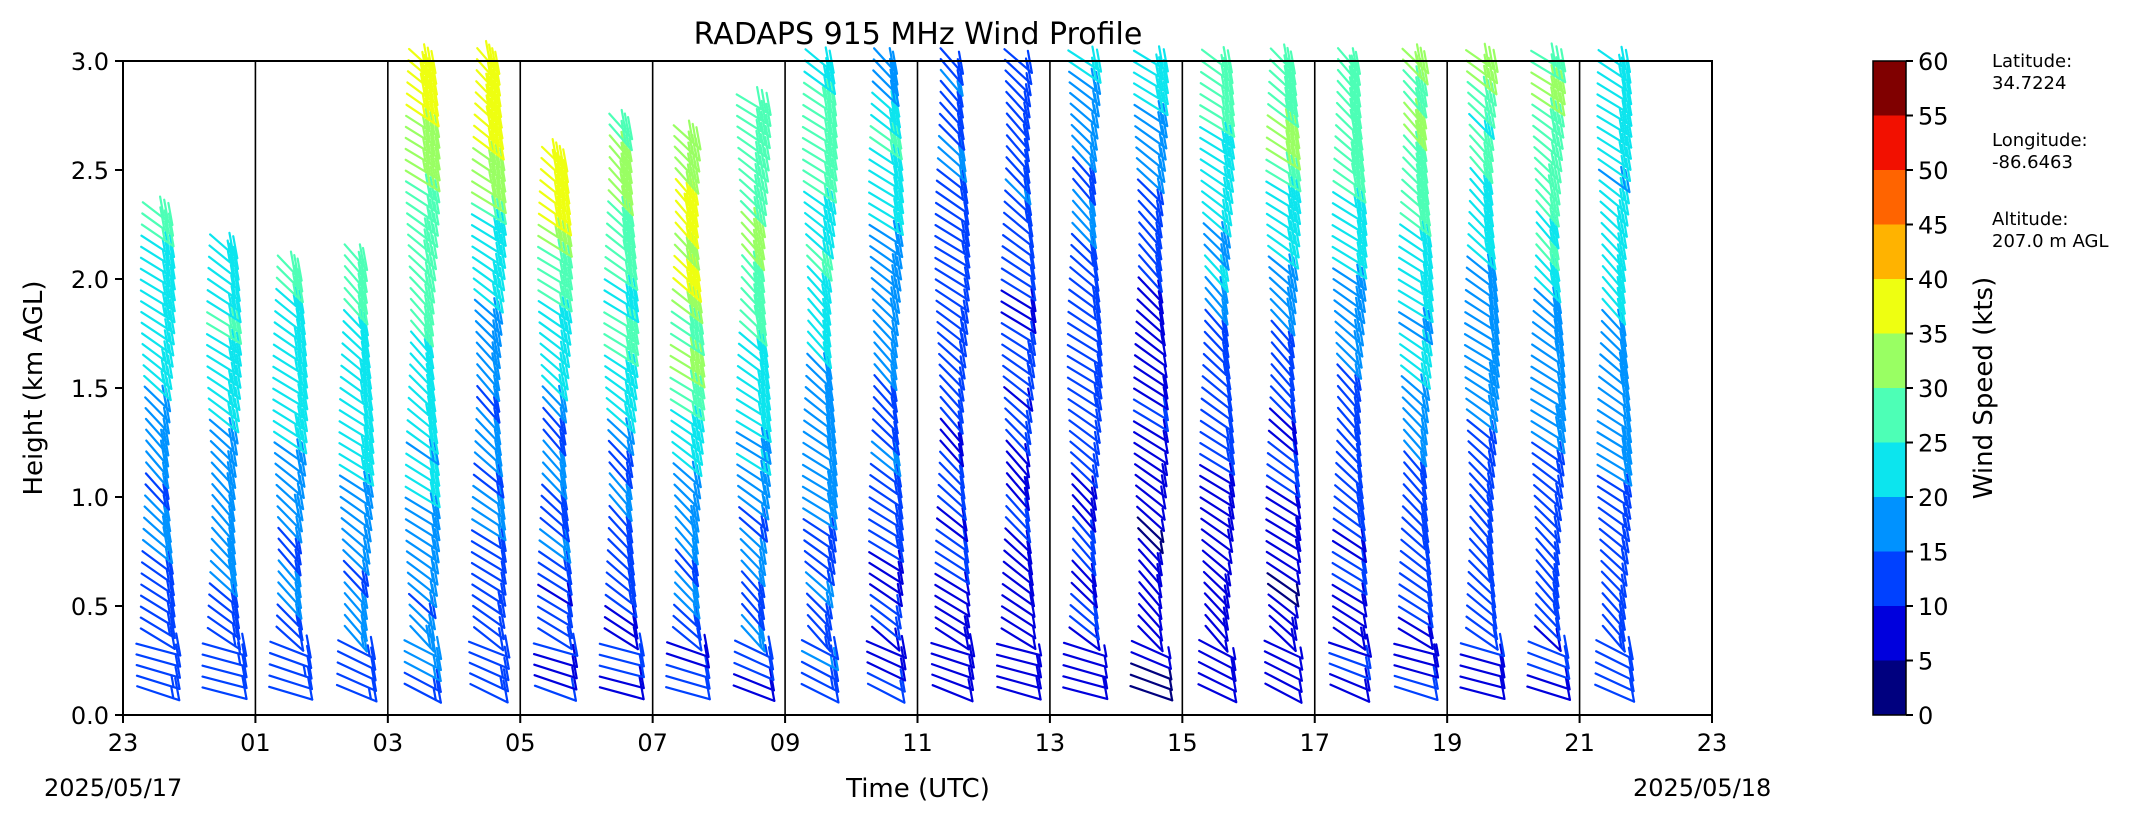 This screenshot has width=2155, height=823. What do you see at coordinates (90, 171) in the screenshot?
I see `y-tick-label: 2.5` at bounding box center [90, 171].